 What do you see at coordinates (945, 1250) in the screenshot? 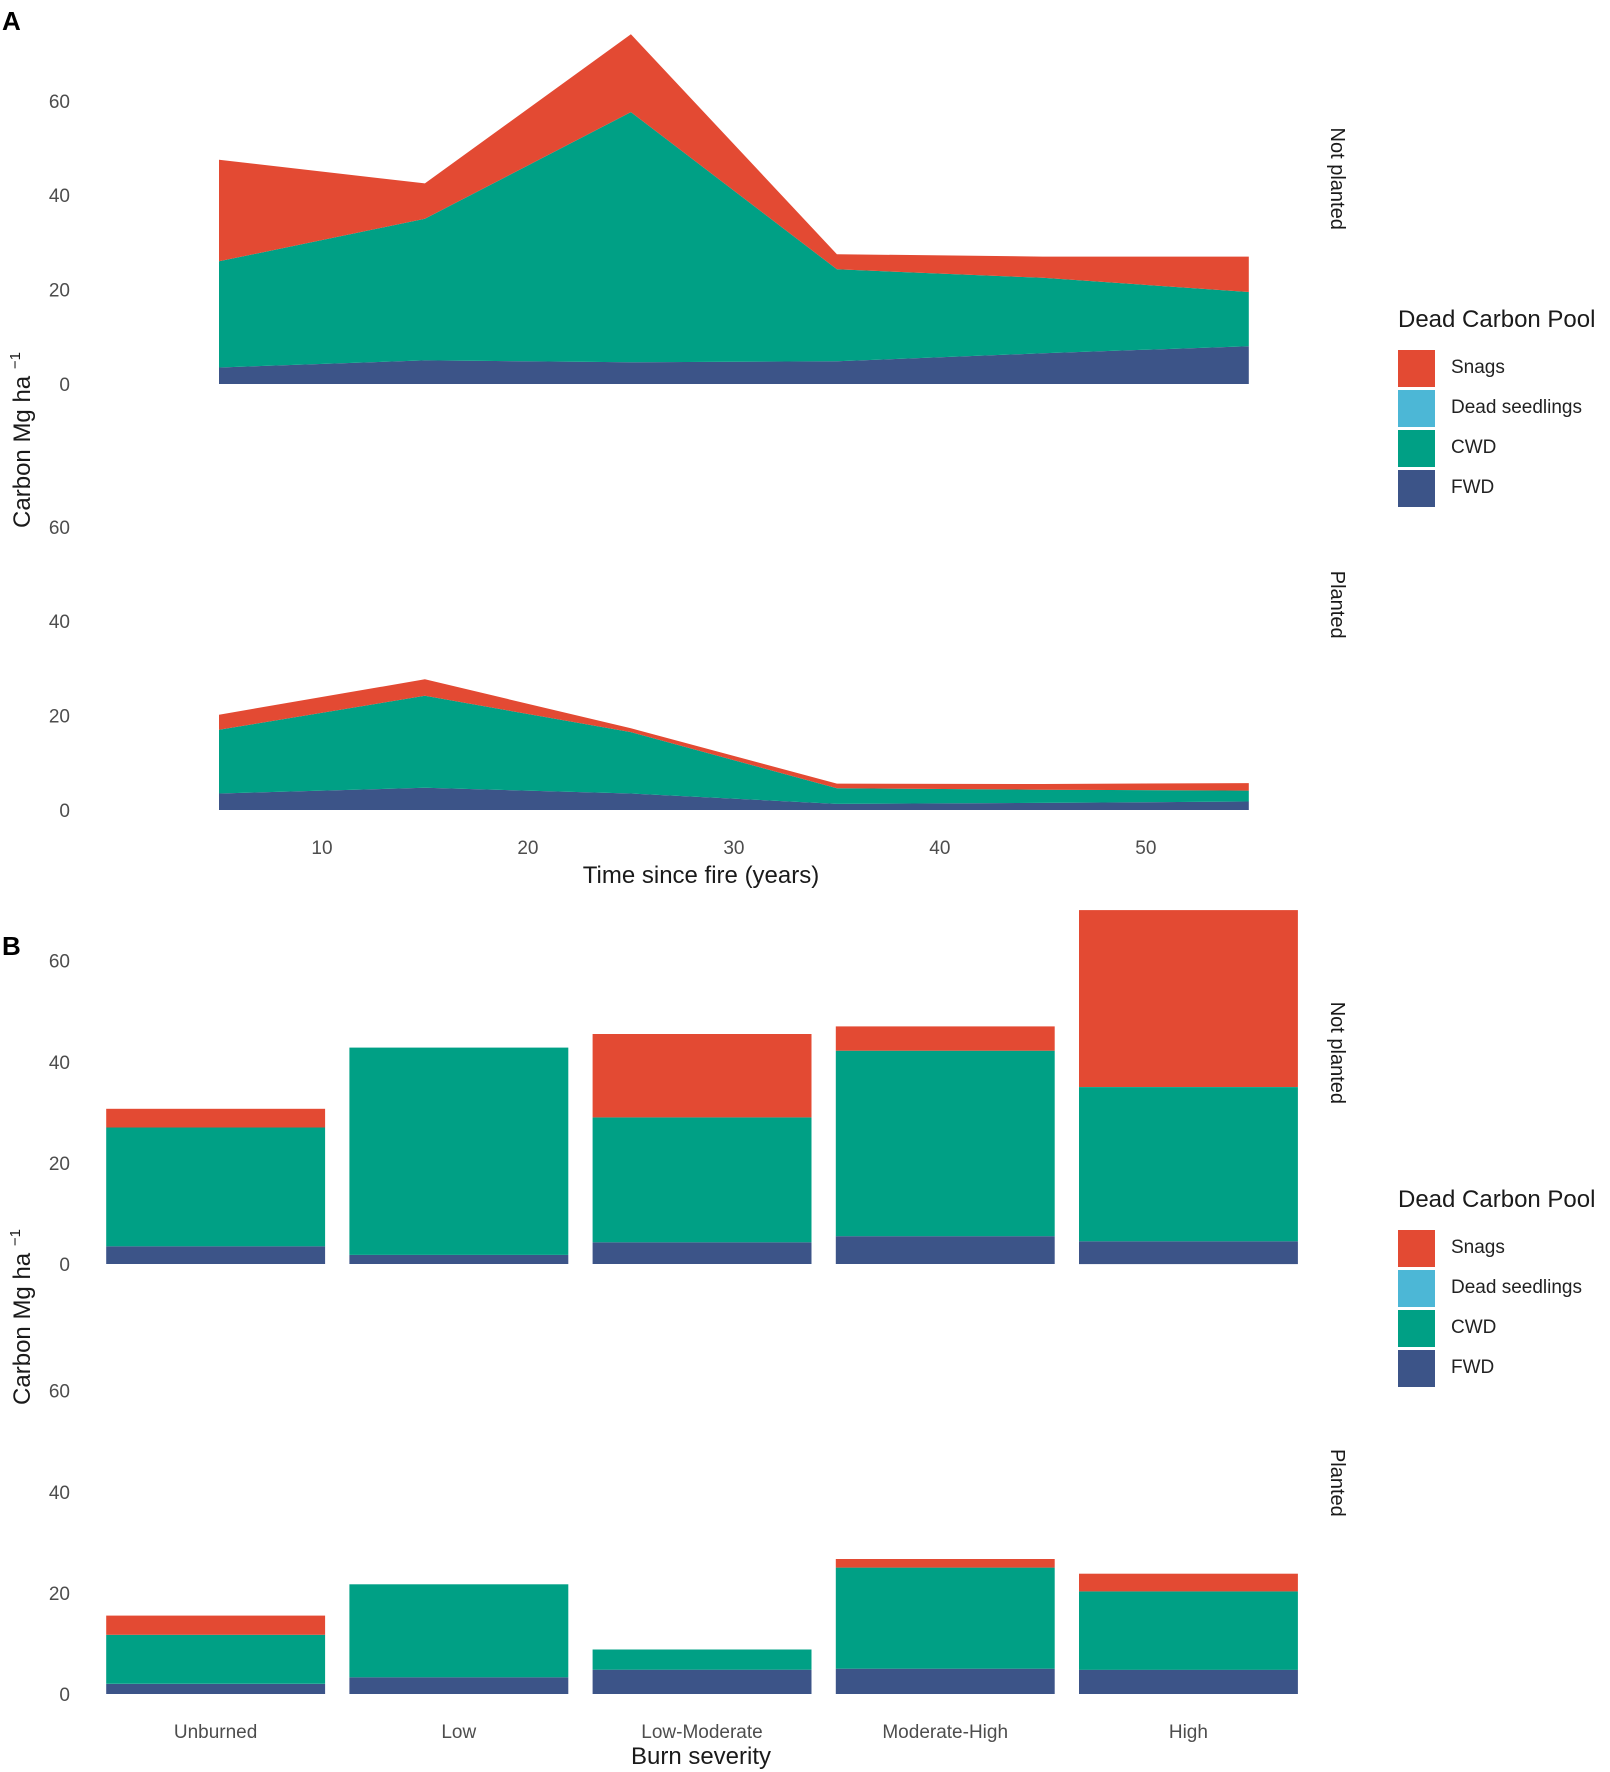
I see `bar-not-planted-moderate-high-fwd` at bounding box center [945, 1250].